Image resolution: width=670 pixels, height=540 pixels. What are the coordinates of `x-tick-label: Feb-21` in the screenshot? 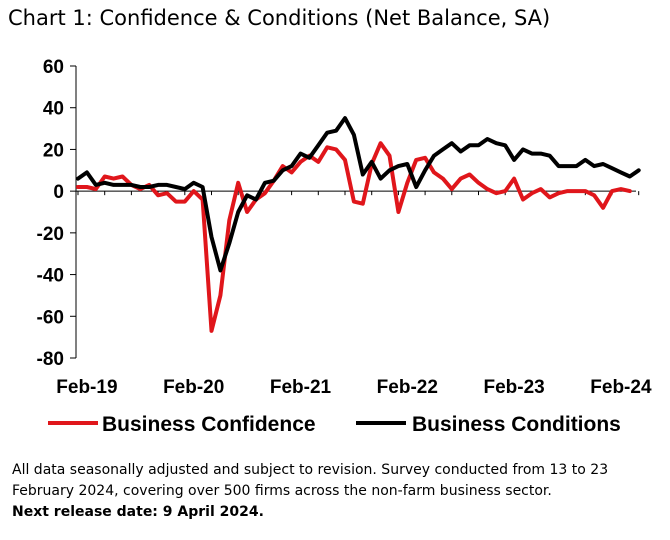 It's located at (301, 387).